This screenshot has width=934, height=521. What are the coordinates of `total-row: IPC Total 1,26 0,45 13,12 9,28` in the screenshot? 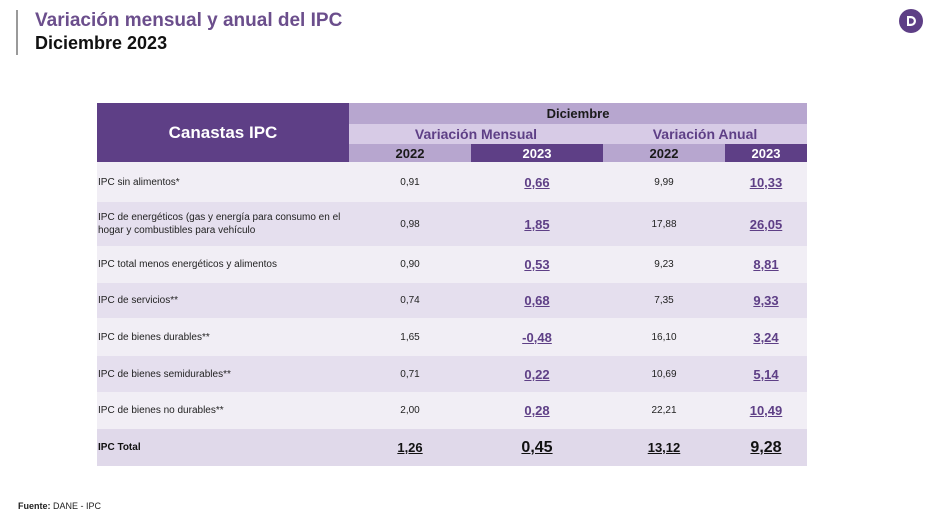 It's located at (452, 447).